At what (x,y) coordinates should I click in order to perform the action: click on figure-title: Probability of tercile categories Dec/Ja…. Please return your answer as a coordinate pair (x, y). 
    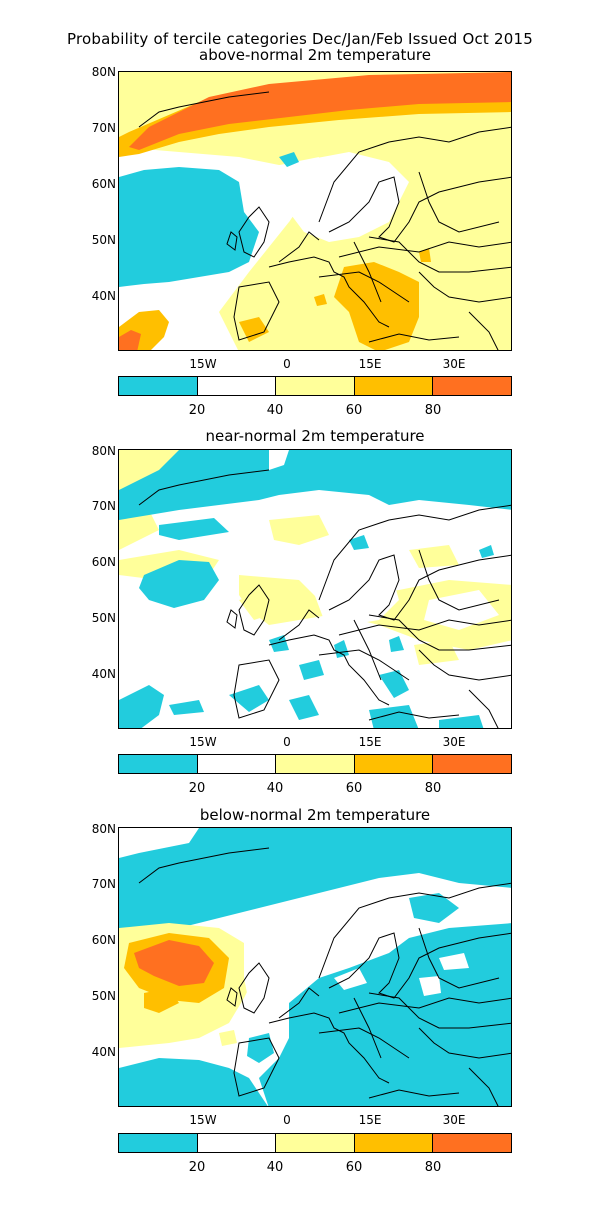
    Looking at the image, I should click on (300, 39).